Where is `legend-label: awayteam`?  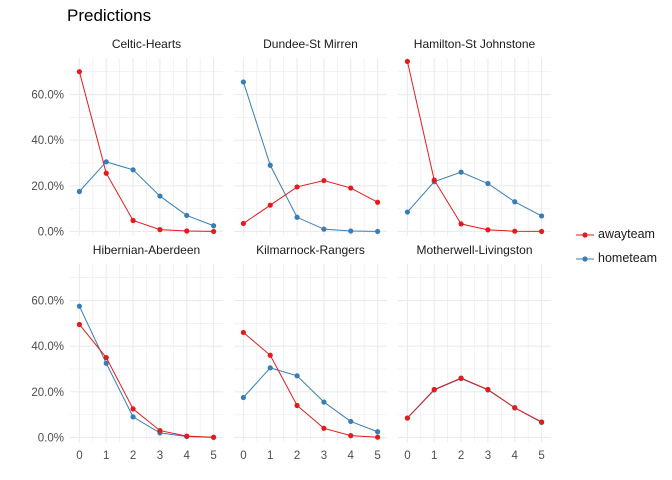
legend-label: awayteam is located at coordinates (626, 234).